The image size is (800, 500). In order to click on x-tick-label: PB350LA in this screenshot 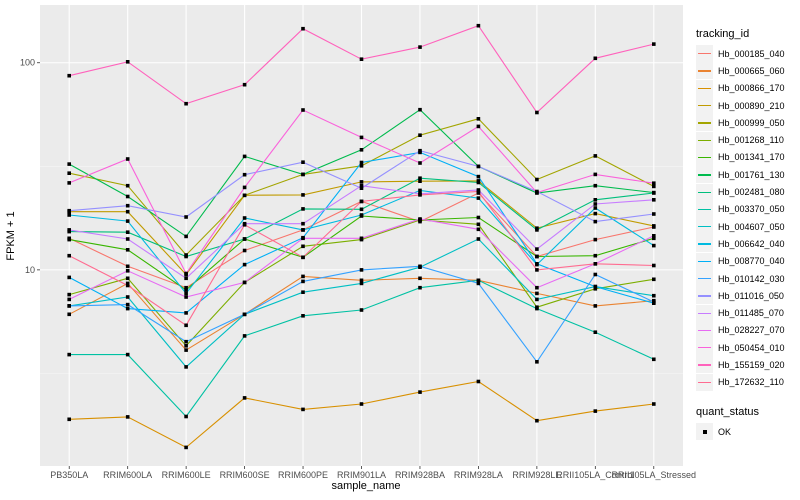, I will do `click(69, 475)`.